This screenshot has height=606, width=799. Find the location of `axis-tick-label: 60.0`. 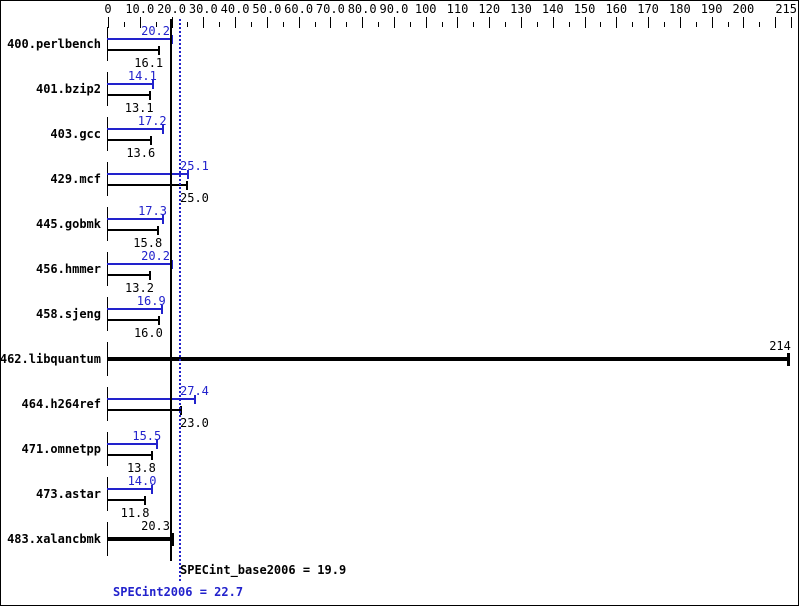

axis-tick-label: 60.0 is located at coordinates (299, 9).